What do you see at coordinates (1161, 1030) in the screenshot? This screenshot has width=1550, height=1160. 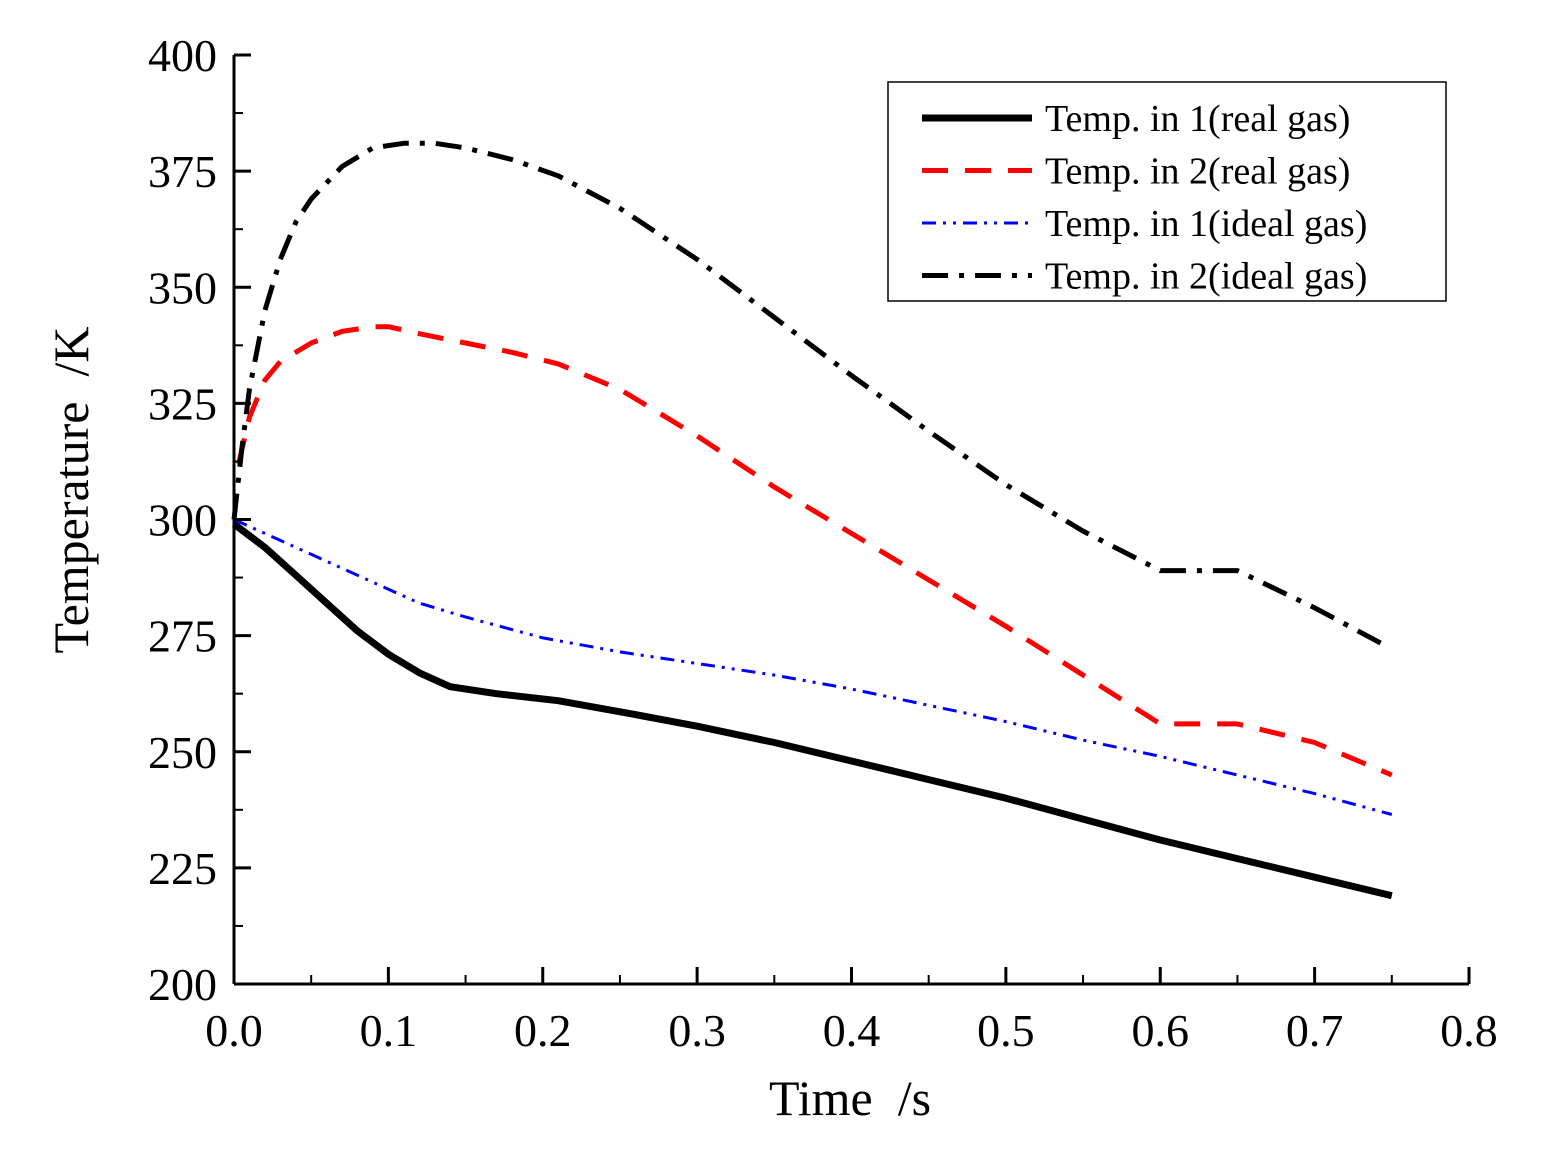 I see `x-tick-label: 0.6` at bounding box center [1161, 1030].